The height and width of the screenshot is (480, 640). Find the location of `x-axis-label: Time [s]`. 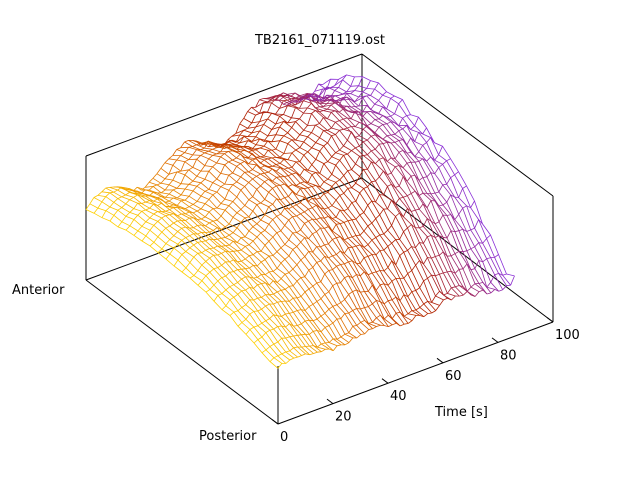

x-axis-label: Time [s] is located at coordinates (461, 412).